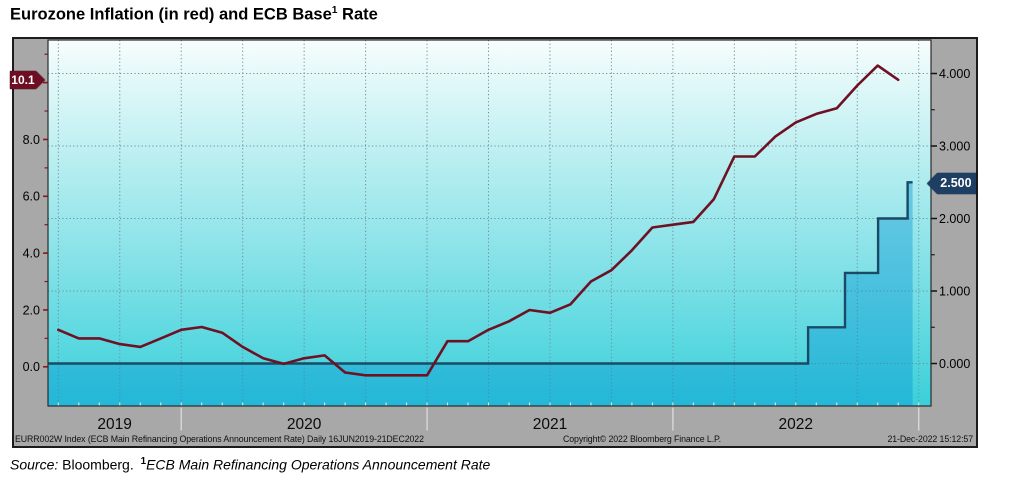 The width and height of the screenshot is (1013, 494). What do you see at coordinates (956, 183) in the screenshot?
I see `rate-badge-value: 2.500` at bounding box center [956, 183].